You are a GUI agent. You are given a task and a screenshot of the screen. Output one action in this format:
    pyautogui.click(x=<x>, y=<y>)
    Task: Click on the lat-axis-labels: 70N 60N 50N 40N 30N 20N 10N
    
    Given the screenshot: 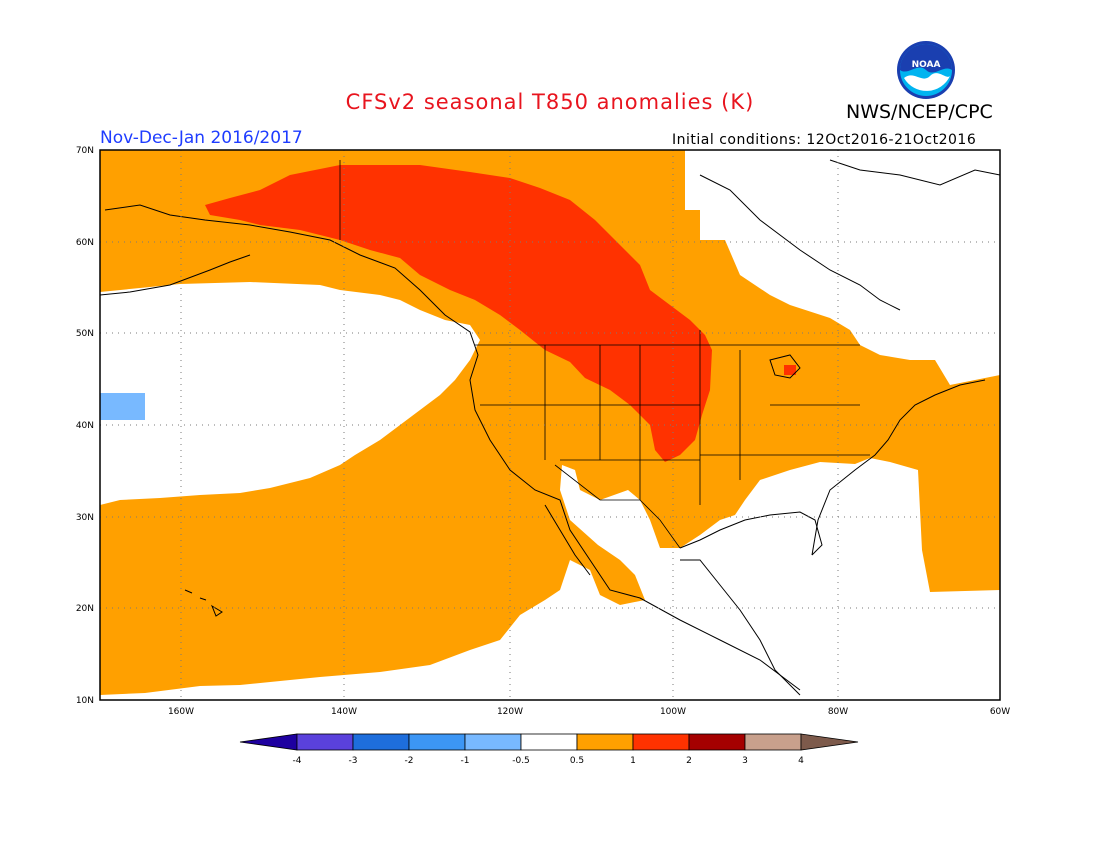 What is the action you would take?
    pyautogui.click(x=85, y=426)
    